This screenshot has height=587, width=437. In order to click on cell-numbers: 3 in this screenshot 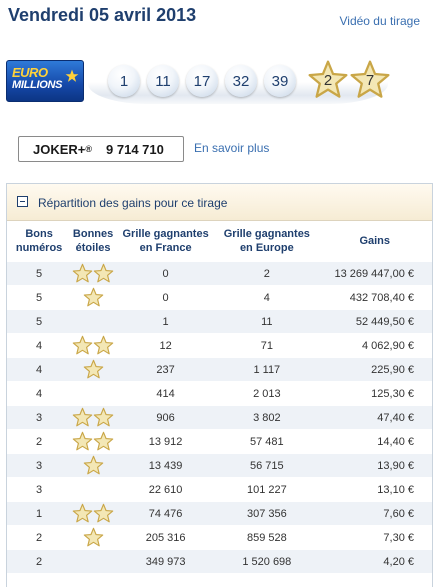, I will do `click(39, 417)`.